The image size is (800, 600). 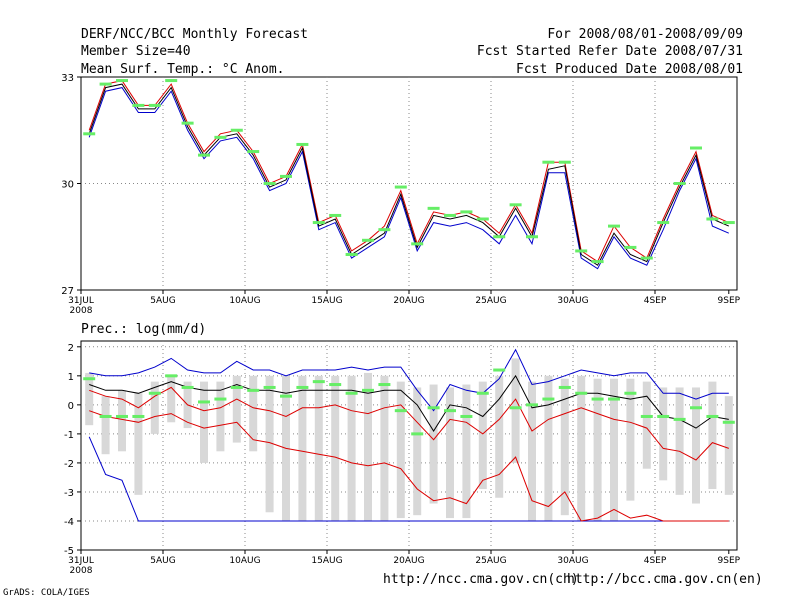 I want to click on x-tick-label-1-5: 25AUG, so click(x=490, y=561).